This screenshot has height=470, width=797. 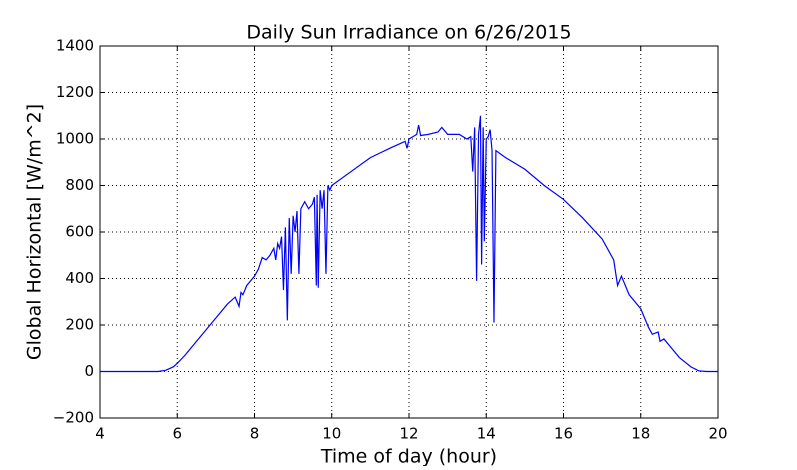 What do you see at coordinates (255, 434) in the screenshot?
I see `x-tick-label: 8` at bounding box center [255, 434].